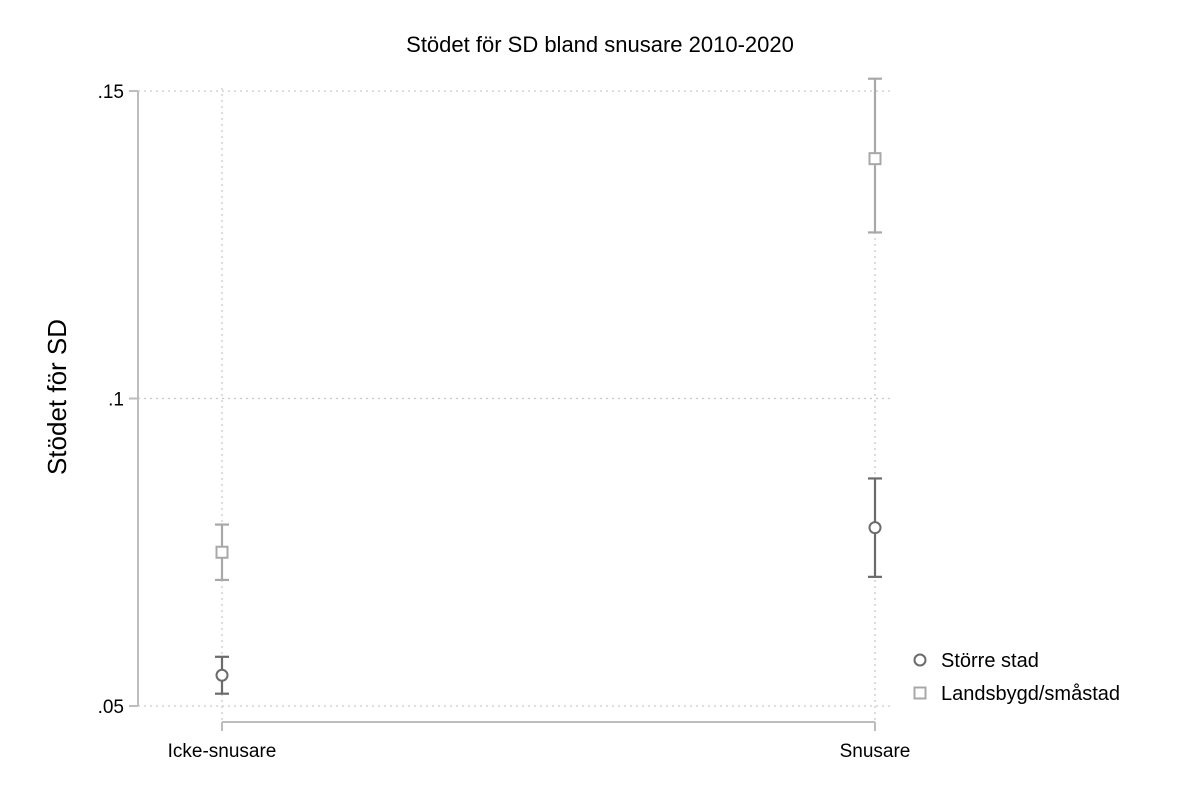  Describe the element at coordinates (222, 751) in the screenshot. I see `x-tick-label: Icke-snusare` at that location.